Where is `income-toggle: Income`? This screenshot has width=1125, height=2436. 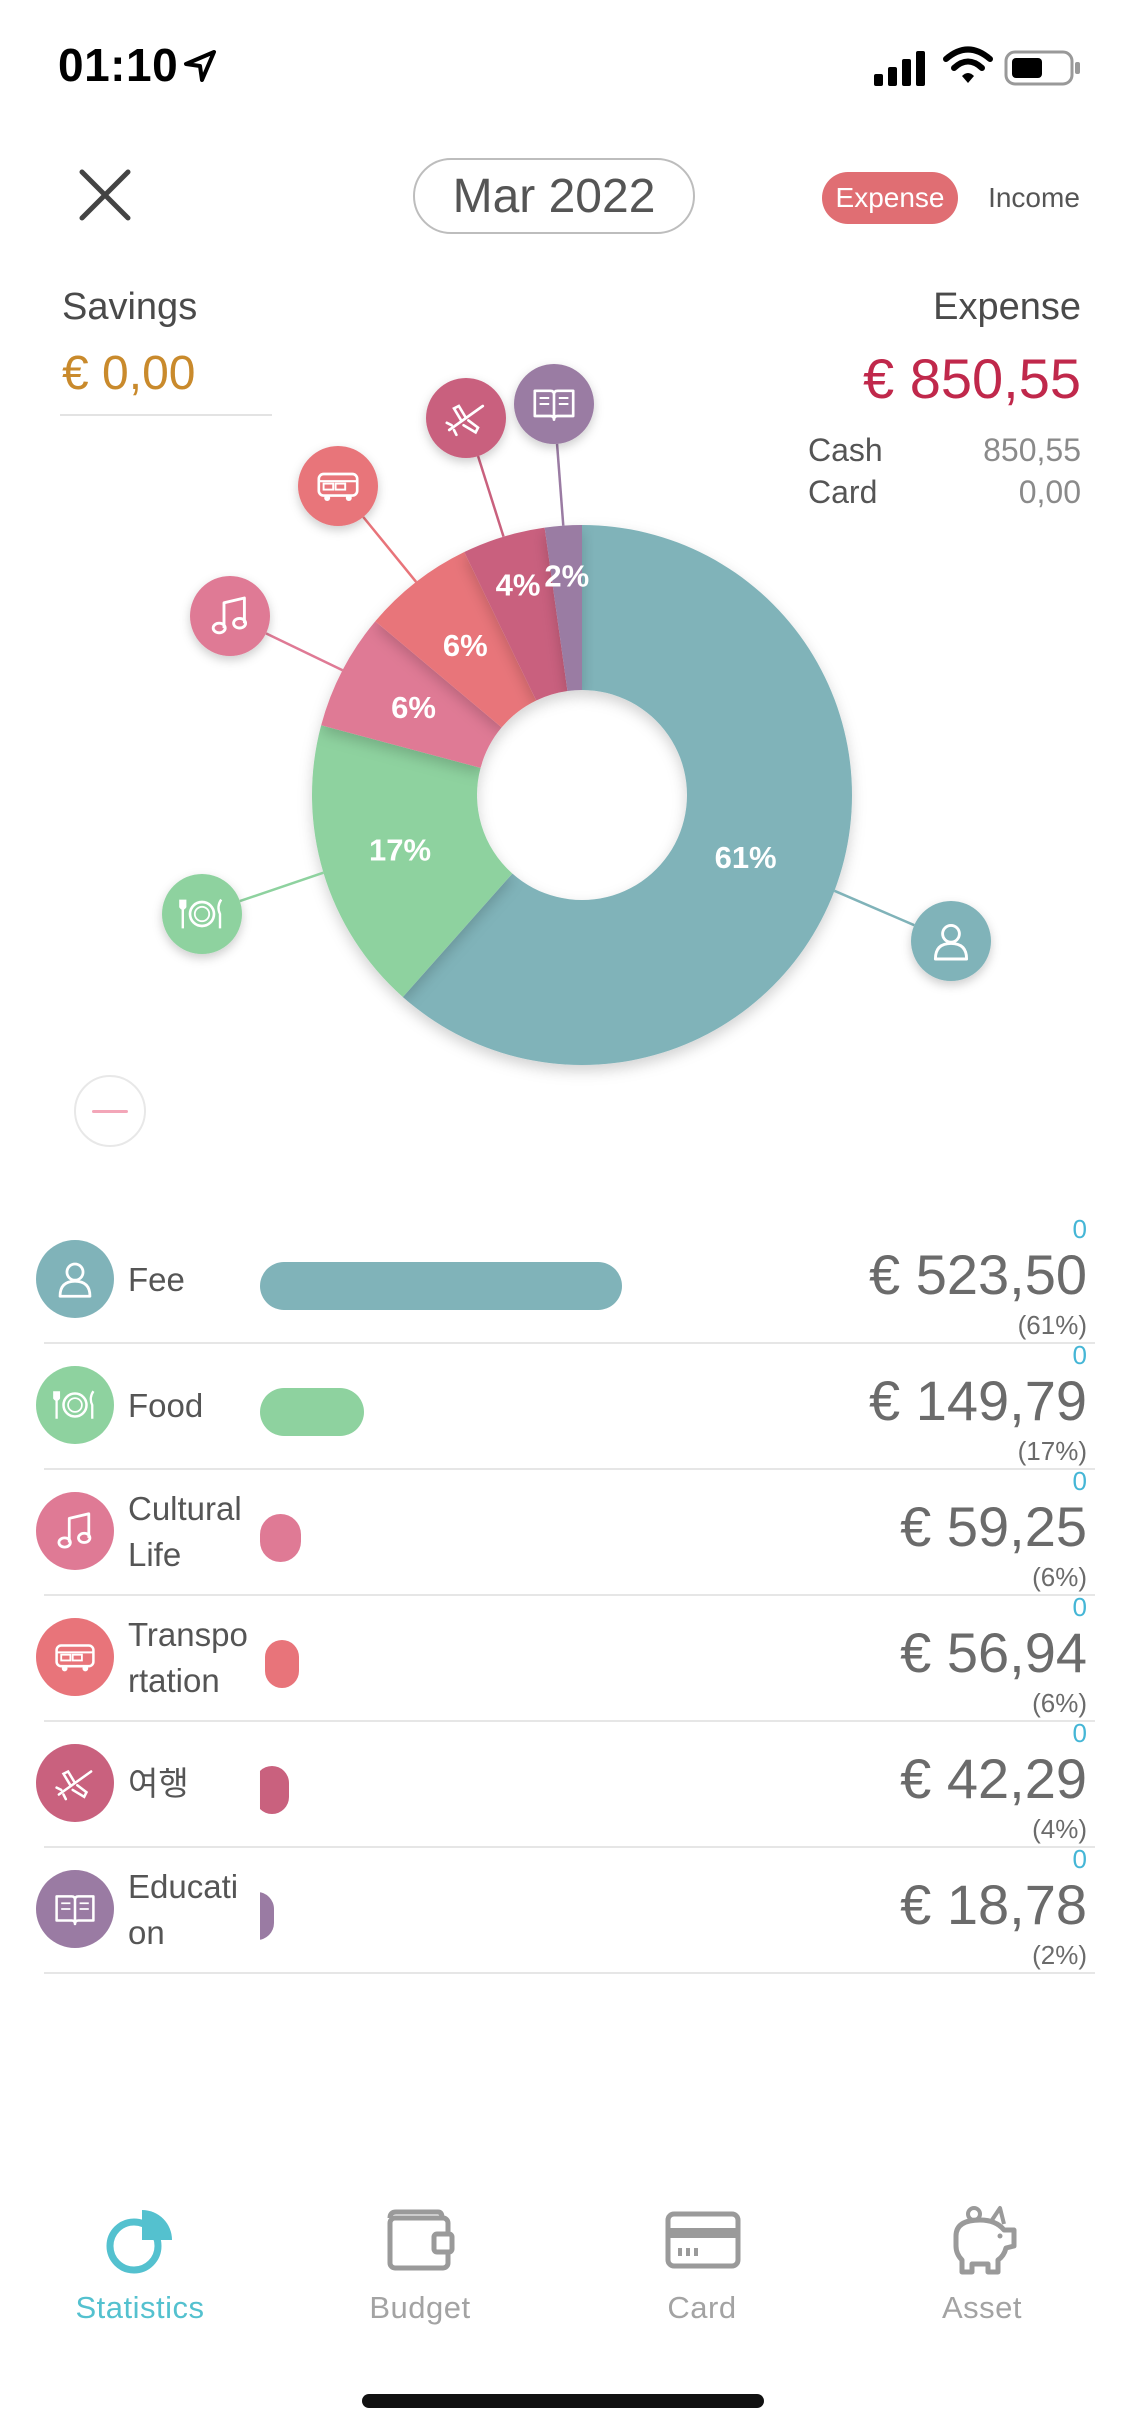 income-toggle: Income is located at coordinates (1034, 197).